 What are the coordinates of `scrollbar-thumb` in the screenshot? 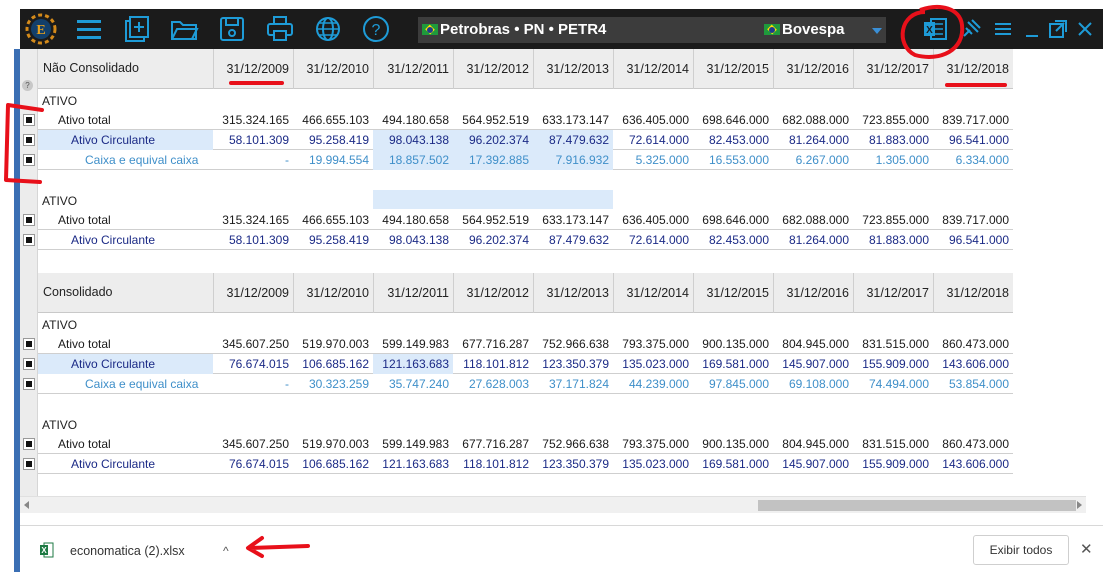 It's located at (917, 505).